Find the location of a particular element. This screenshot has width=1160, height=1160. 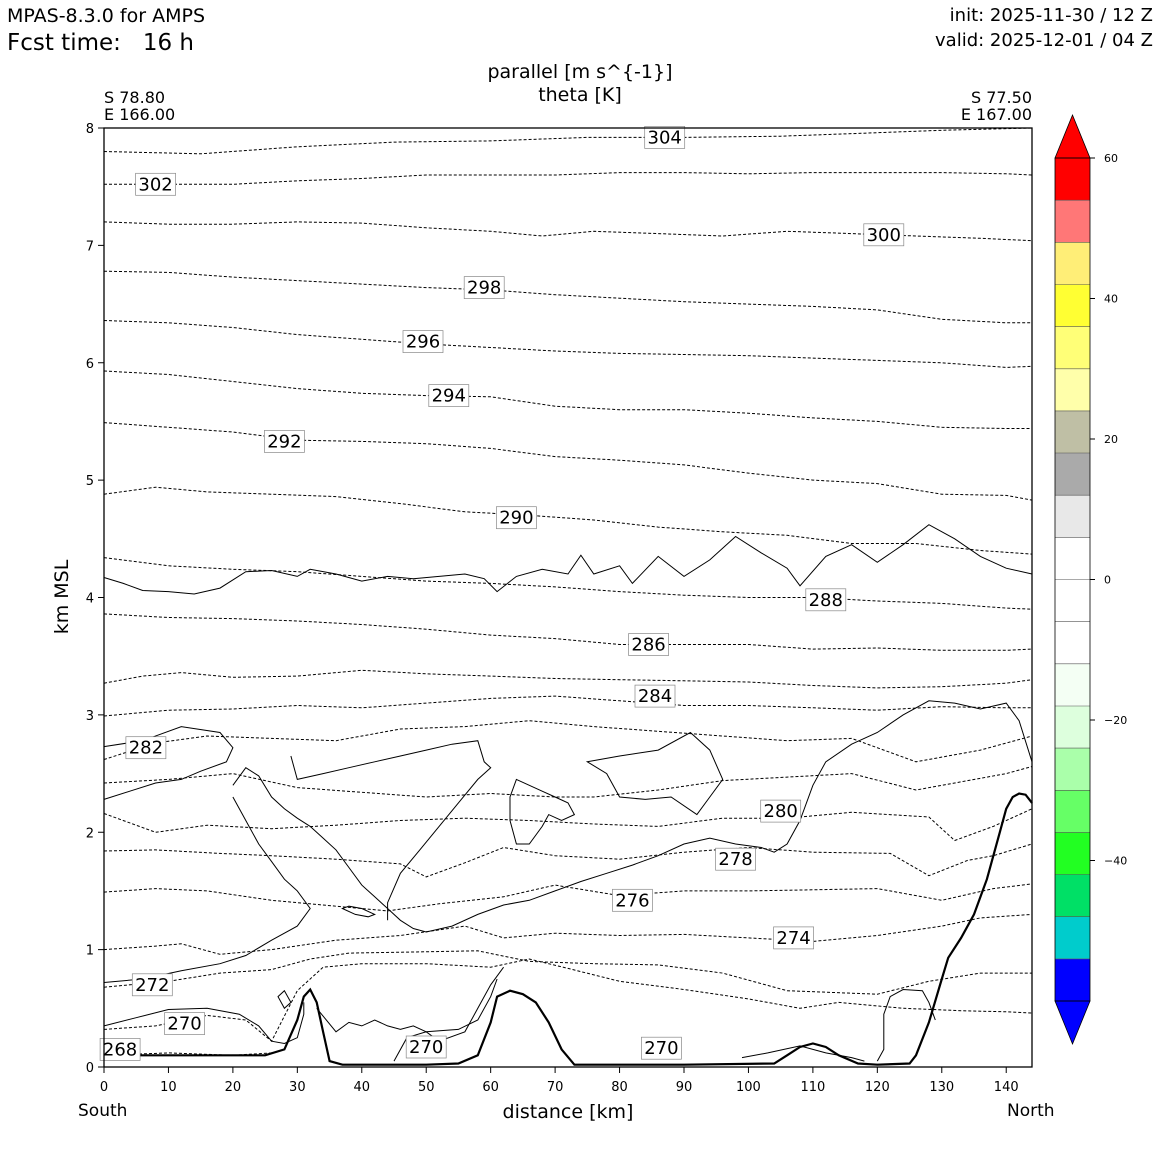

start-point: S 78.80 E 166.00 is located at coordinates (139, 106).